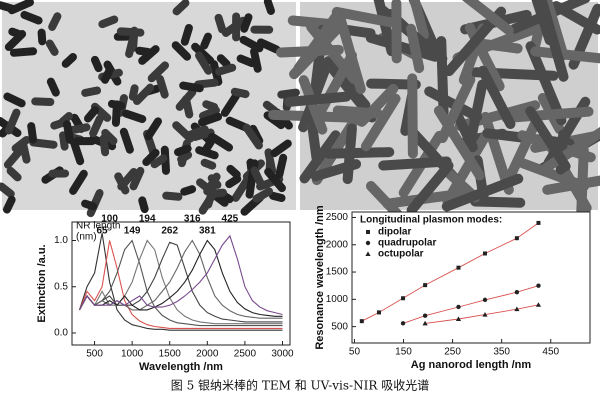  I want to click on y-tick-label: 1000, so click(337, 299).